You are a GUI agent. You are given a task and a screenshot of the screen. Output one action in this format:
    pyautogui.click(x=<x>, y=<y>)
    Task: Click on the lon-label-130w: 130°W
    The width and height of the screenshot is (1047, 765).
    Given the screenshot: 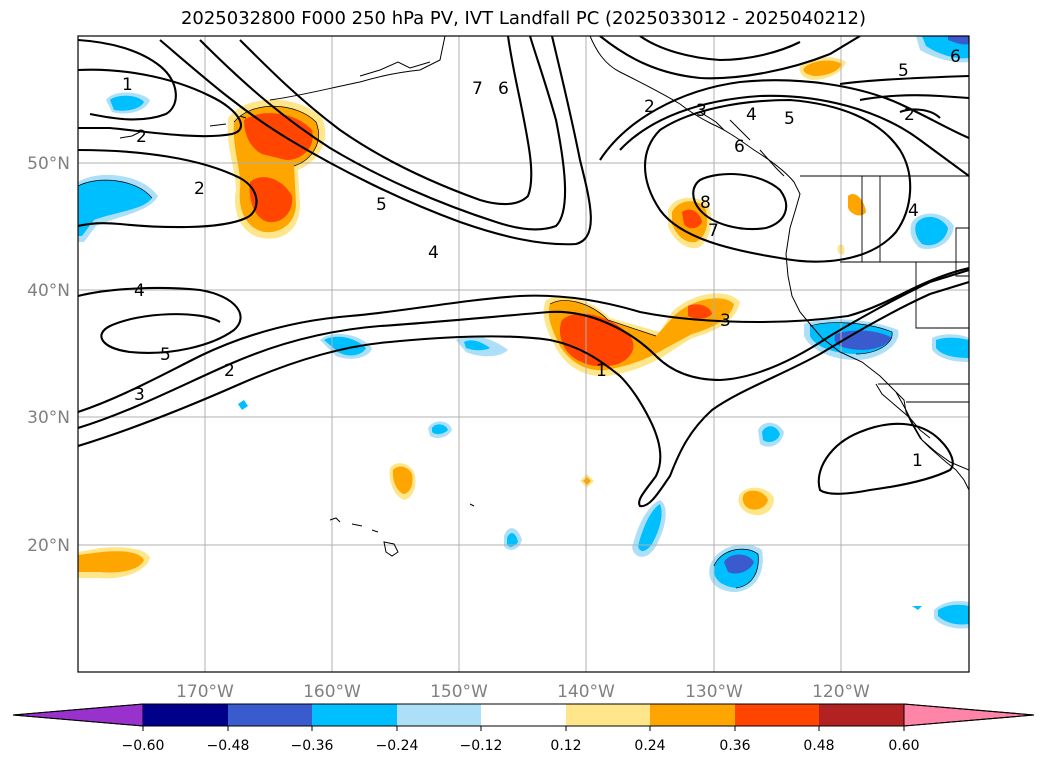 What is the action you would take?
    pyautogui.click(x=714, y=692)
    